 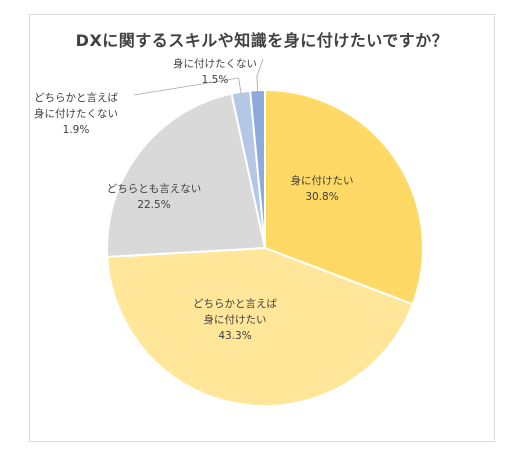 What do you see at coordinates (76, 113) in the screenshot?
I see `slice-label-3: どちらかと言えば身に付けたくない 1.9%` at bounding box center [76, 113].